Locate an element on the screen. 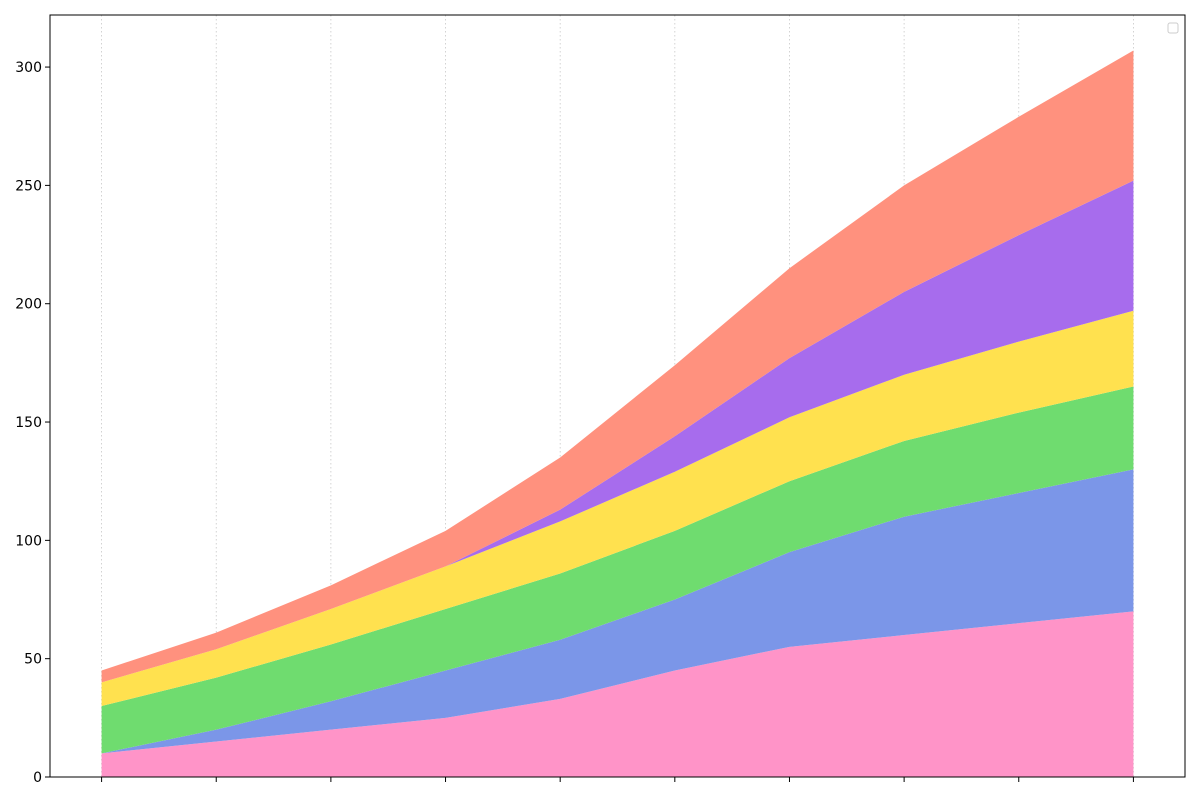  y-tick-label-50: 50 is located at coordinates (33, 660).